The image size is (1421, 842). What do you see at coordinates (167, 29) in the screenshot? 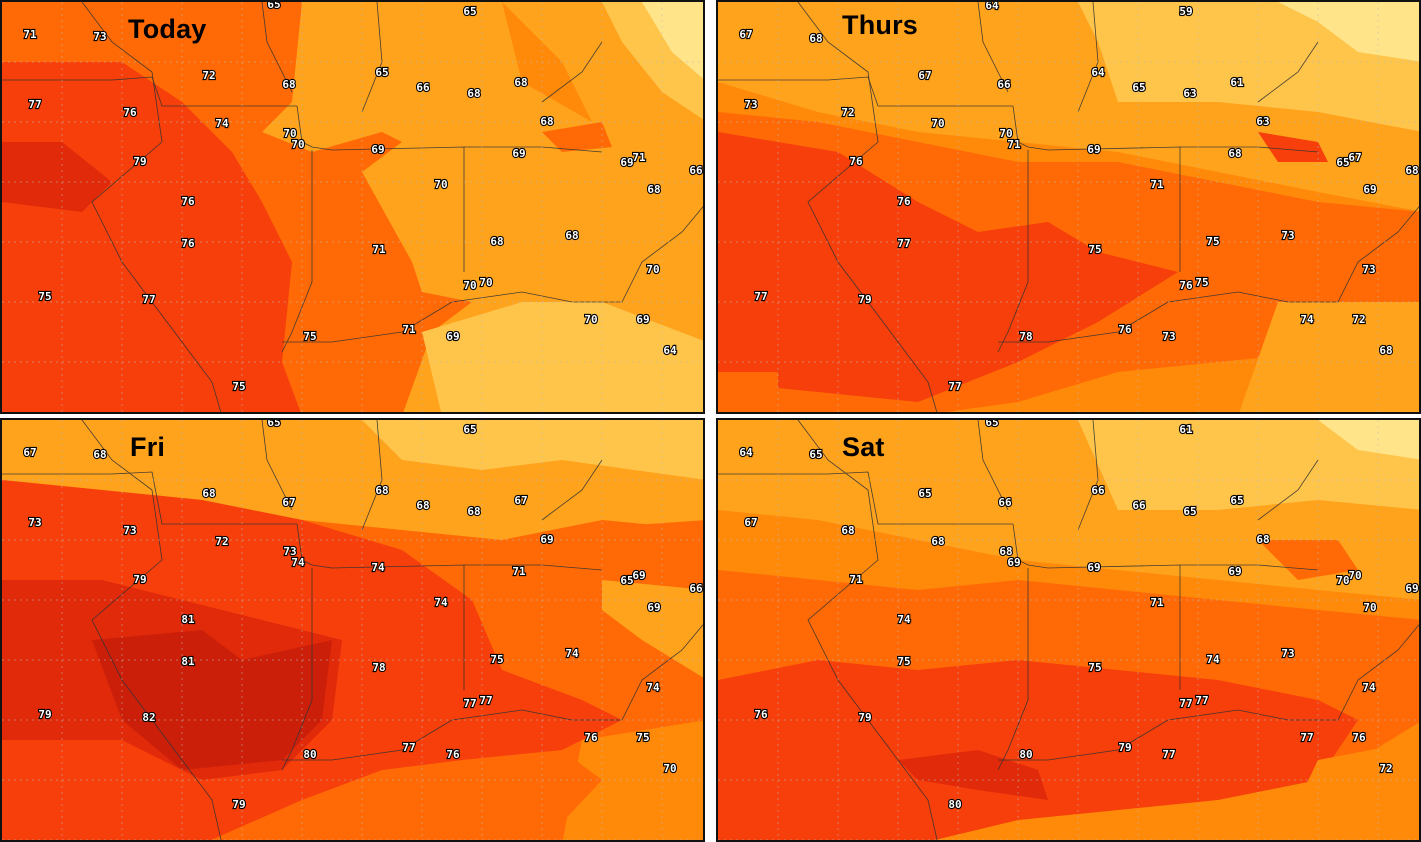
I see `panel-title-today: Today` at bounding box center [167, 29].